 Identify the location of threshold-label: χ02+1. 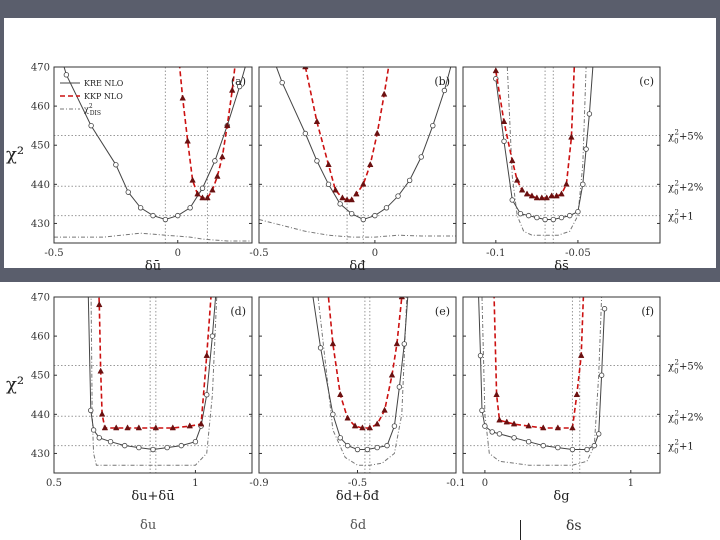
(681, 447).